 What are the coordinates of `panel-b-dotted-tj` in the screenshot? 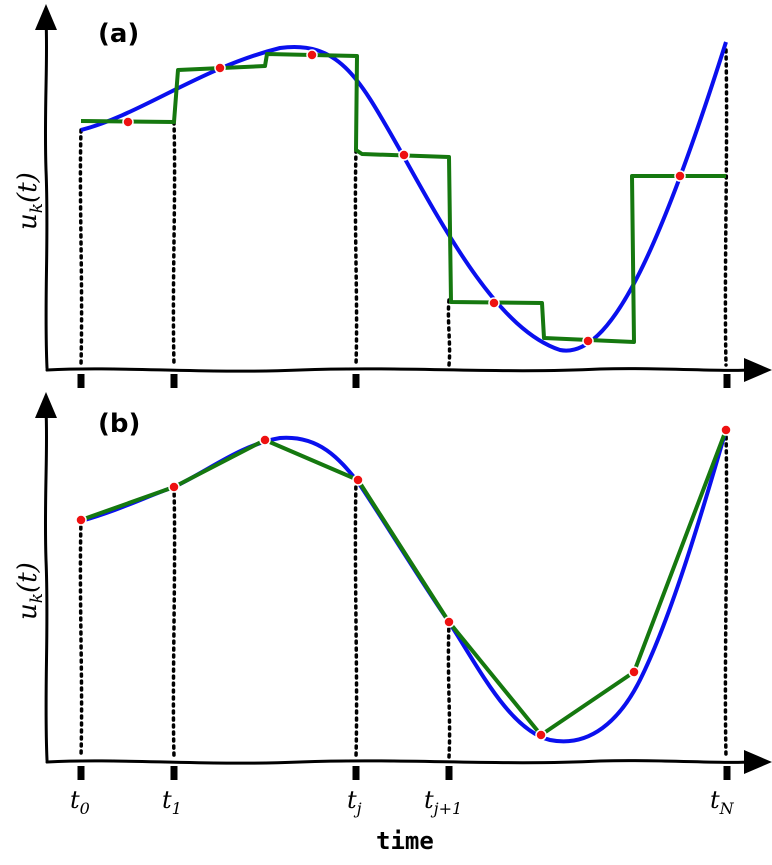 It's located at (356, 618).